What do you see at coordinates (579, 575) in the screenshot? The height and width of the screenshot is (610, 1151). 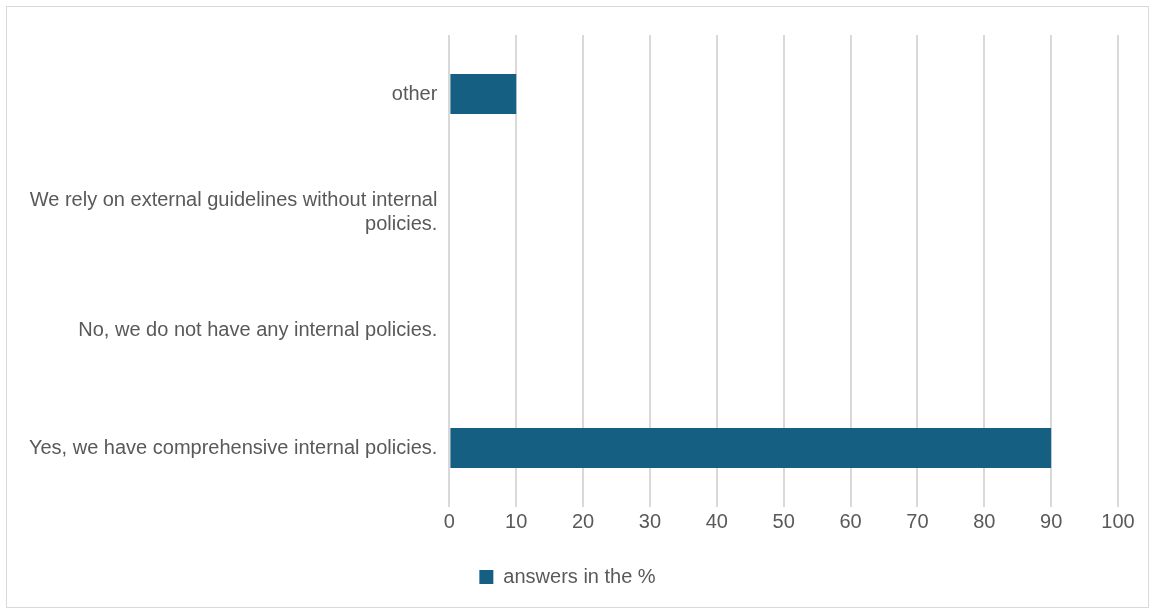 I see `legend-label: answers in the %` at bounding box center [579, 575].